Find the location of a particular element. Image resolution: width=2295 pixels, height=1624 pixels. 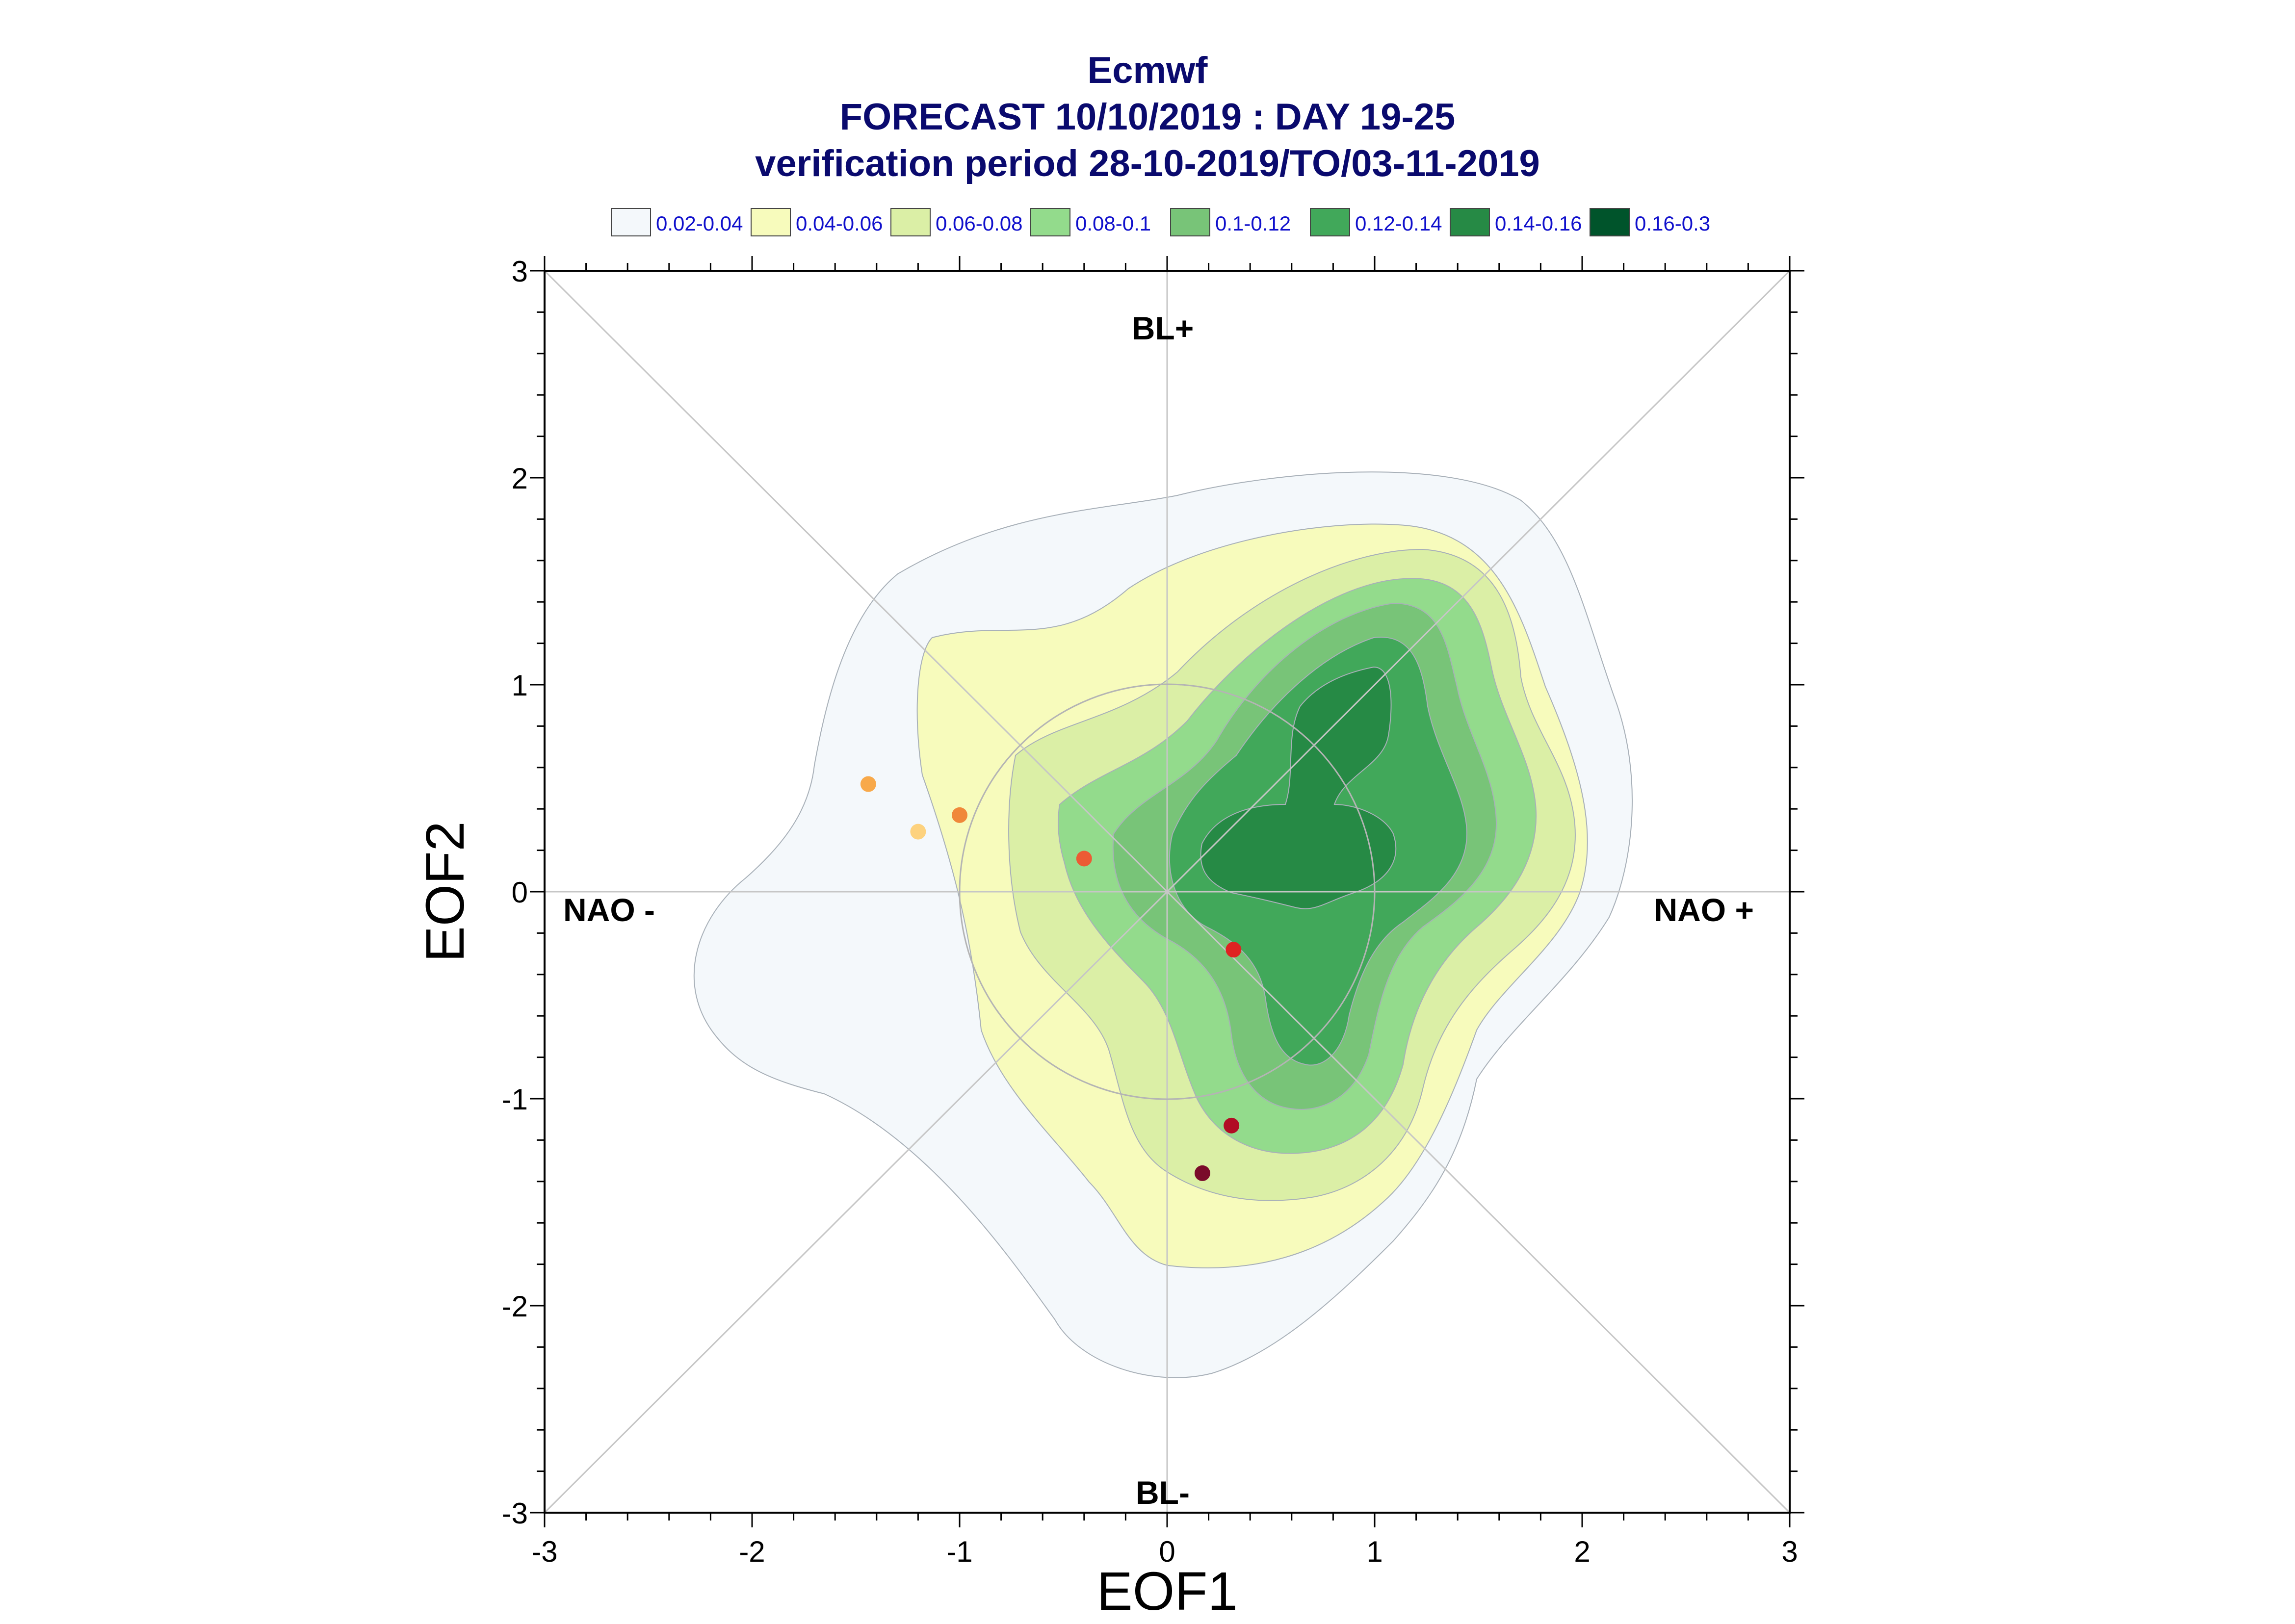

regime-label-bottom: BL- is located at coordinates (1163, 1492).